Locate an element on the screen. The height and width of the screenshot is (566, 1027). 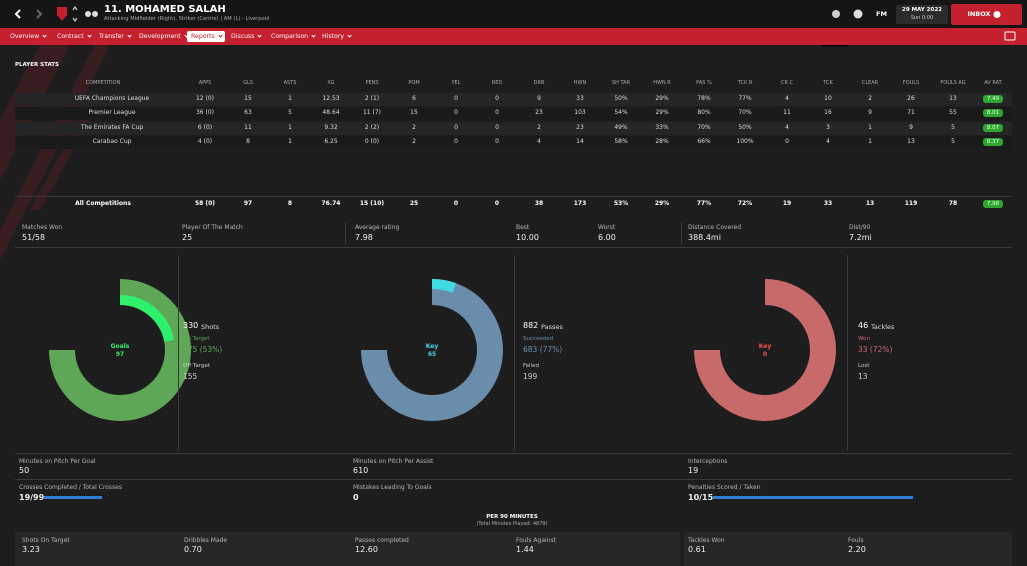
competition-name: The Emirates FA Cup is located at coordinates (112, 127).